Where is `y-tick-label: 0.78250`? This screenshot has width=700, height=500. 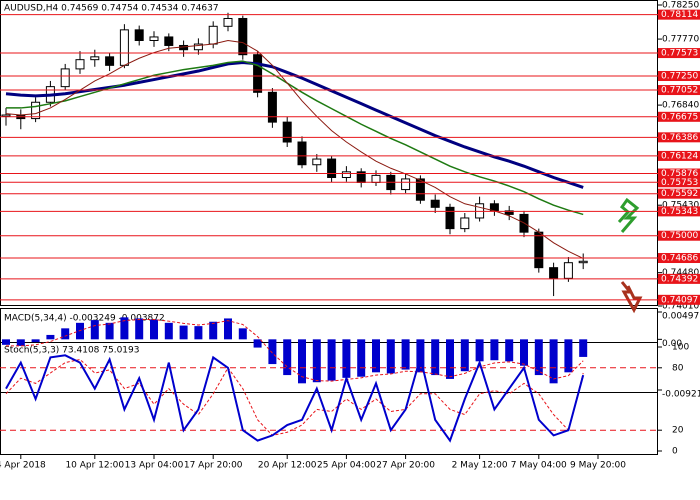 y-tick-label: 0.78250 is located at coordinates (680, 6).